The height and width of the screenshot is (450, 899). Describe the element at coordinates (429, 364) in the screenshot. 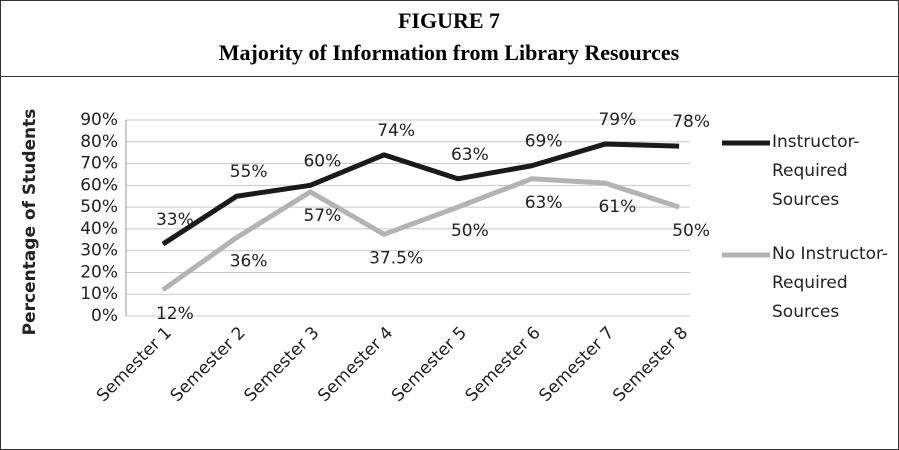

I see `x-tick-label: Semester 5` at that location.